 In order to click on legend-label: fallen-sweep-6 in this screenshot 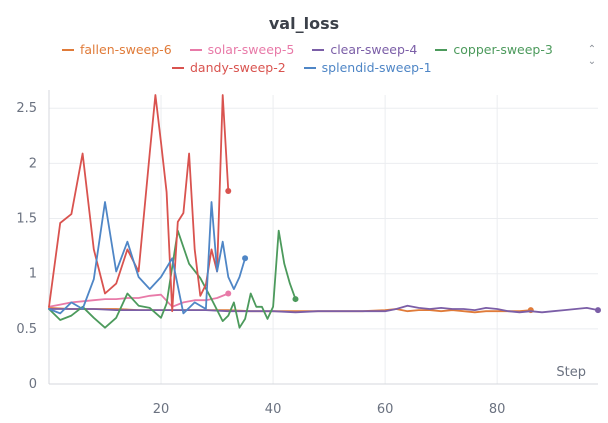, I will do `click(126, 49)`.